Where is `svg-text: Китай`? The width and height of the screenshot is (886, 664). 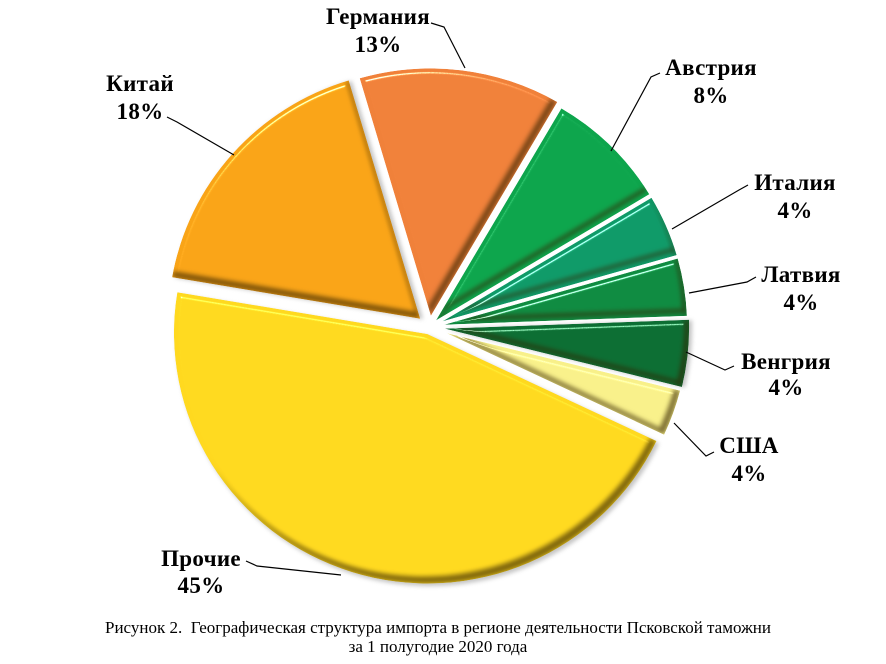 svg-text: Китай is located at coordinates (140, 83).